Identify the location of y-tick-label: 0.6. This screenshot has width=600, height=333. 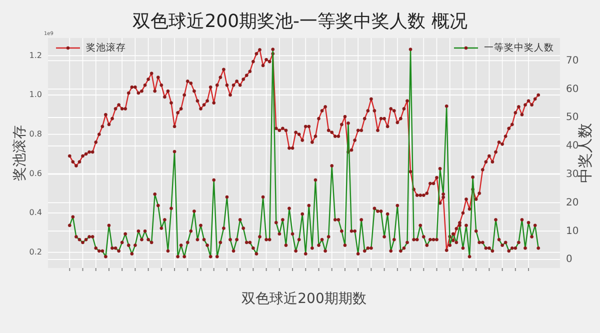
(35, 173).